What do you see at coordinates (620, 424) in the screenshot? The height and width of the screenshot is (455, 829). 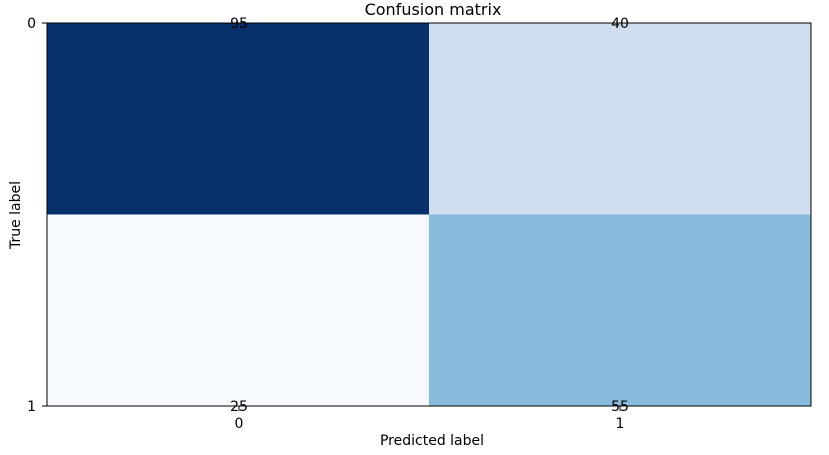 I see `x-tick-label-1: 1` at bounding box center [620, 424].